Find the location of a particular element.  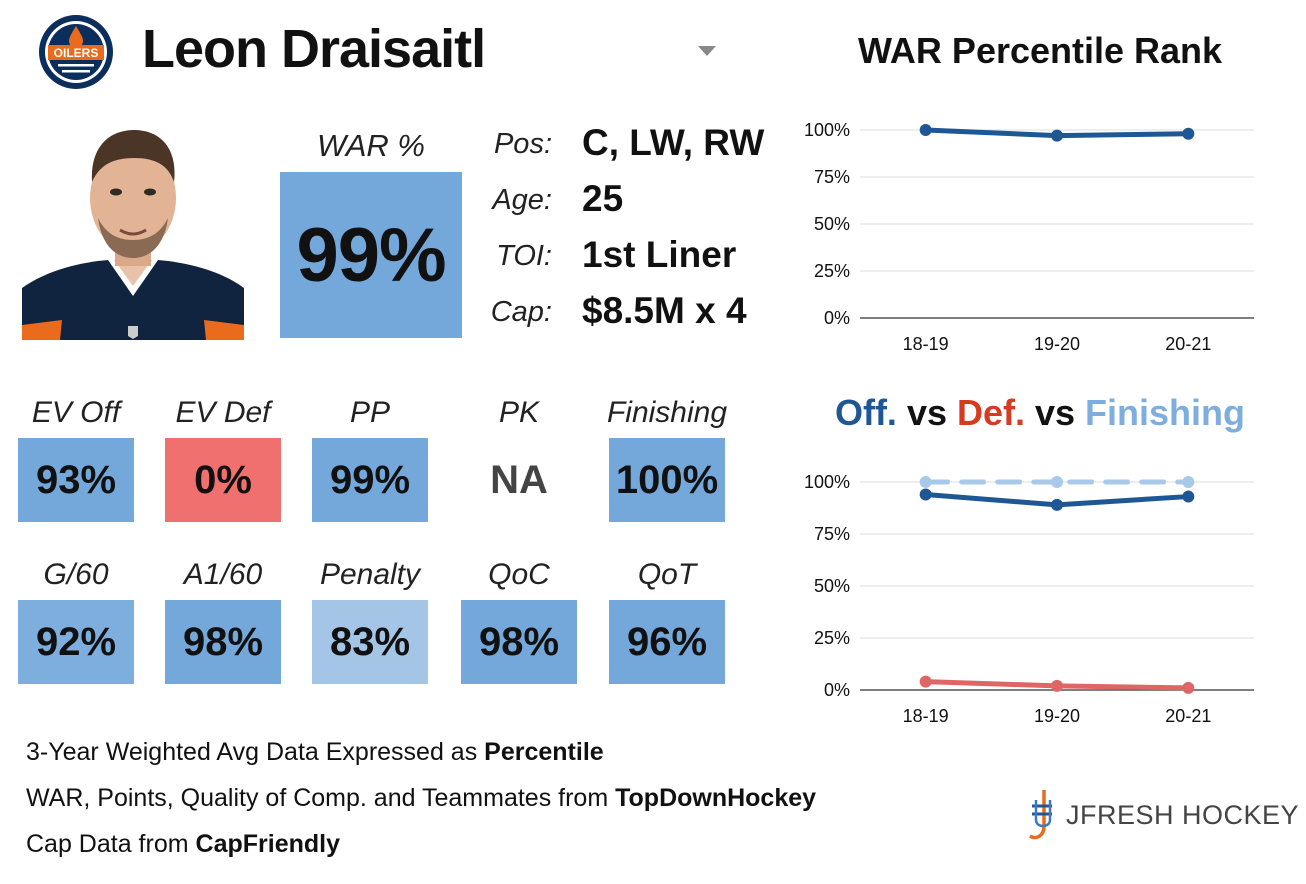

off-def-finishing-title: Off. vs Def. vs Finishing is located at coordinates (1040, 413).